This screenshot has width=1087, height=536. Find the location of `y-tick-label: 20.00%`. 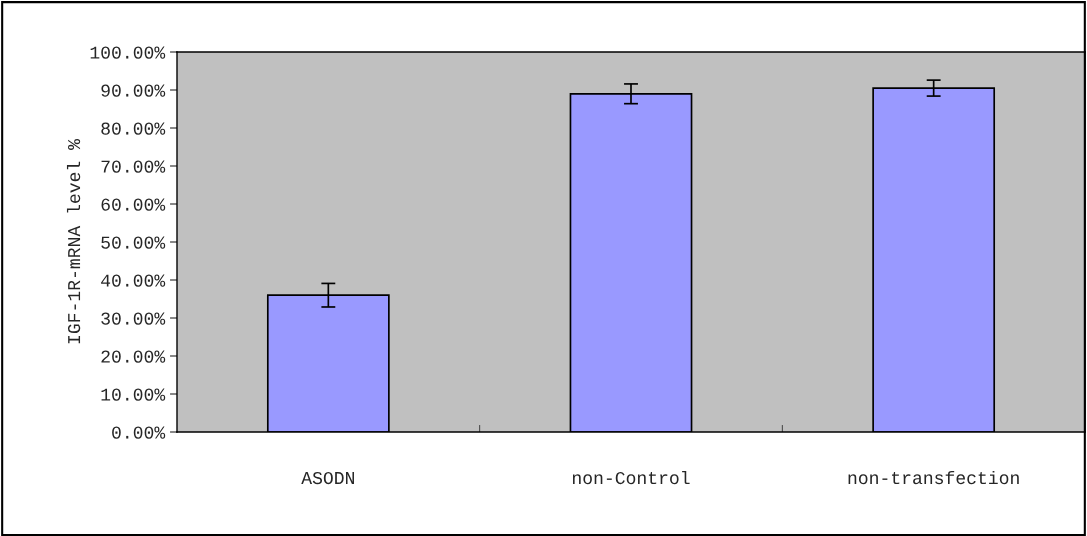

y-tick-label: 20.00% is located at coordinates (133, 356).